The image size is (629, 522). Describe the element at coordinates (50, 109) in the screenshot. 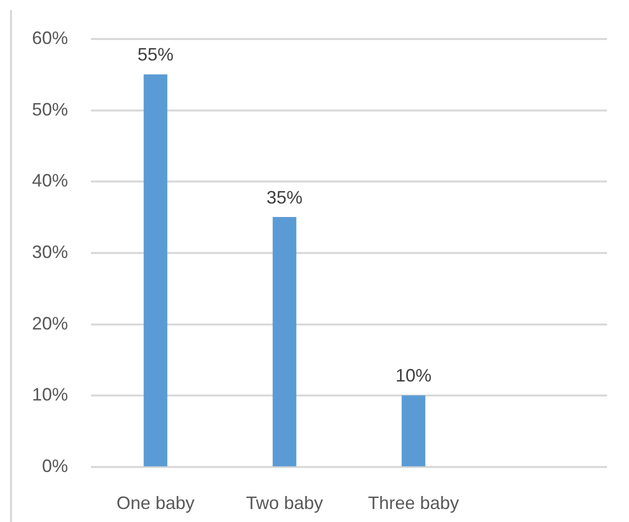

I see `y-tick-label: 50%` at that location.